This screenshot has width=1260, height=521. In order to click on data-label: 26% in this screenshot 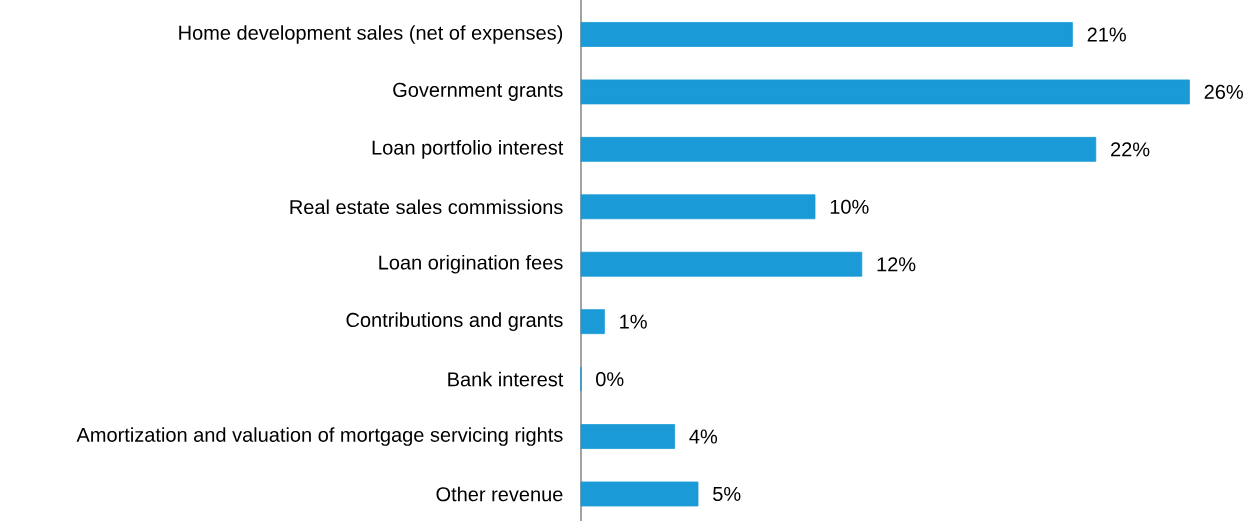, I will do `click(1223, 91)`.